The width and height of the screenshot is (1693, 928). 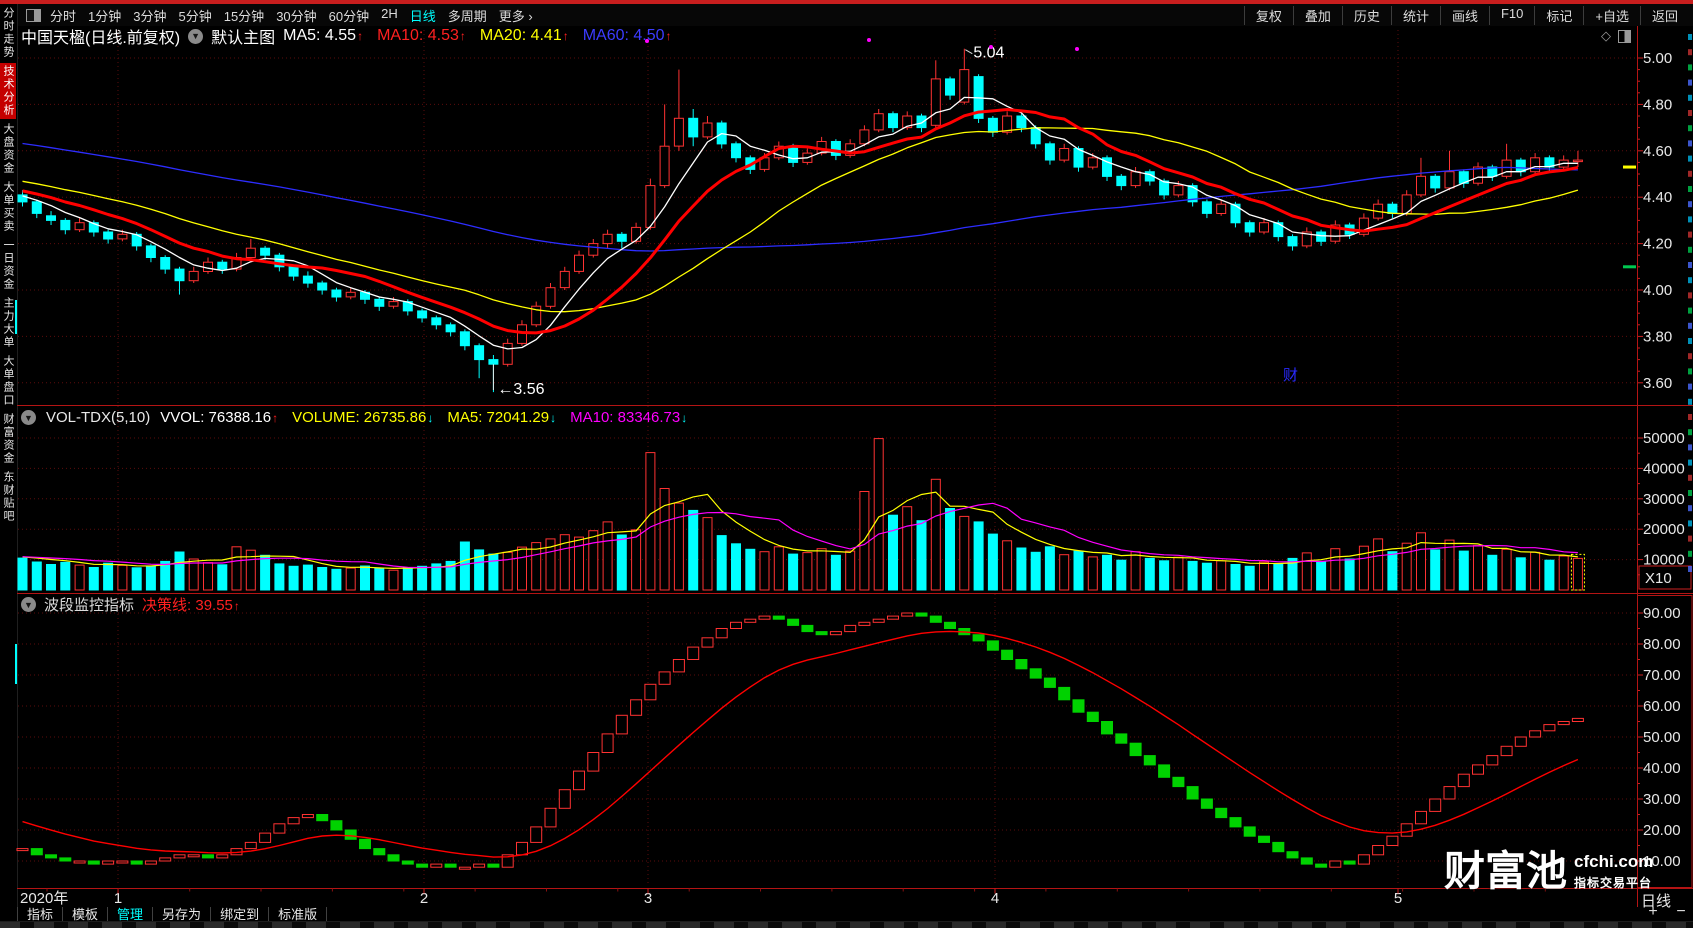 What do you see at coordinates (1662, 768) in the screenshot?
I see `svg-text: 40.00` at bounding box center [1662, 768].